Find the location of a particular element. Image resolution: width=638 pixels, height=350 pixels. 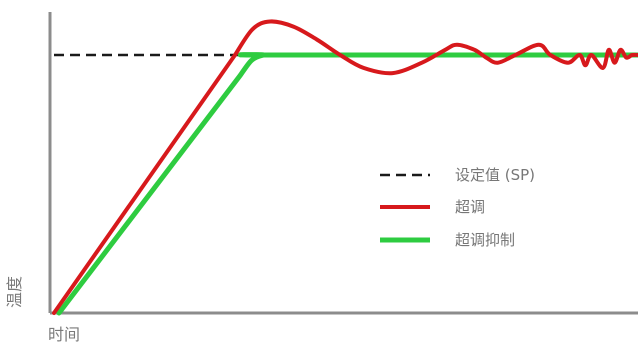

x-axis-label: 时间 is located at coordinates (64, 334).